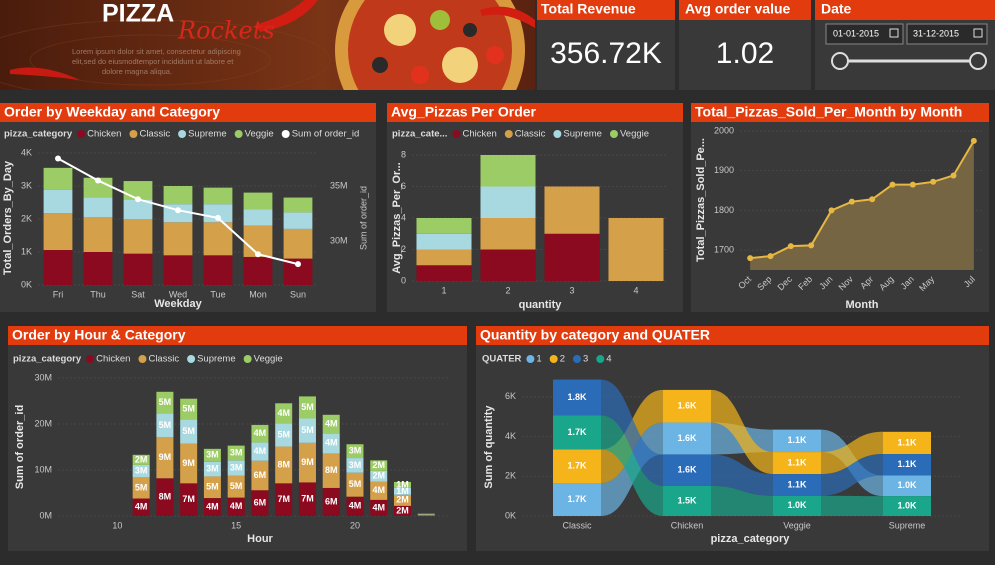 The width and height of the screenshot is (995, 565). Describe the element at coordinates (402, 500) in the screenshot. I see `data-label: 2M` at that location.